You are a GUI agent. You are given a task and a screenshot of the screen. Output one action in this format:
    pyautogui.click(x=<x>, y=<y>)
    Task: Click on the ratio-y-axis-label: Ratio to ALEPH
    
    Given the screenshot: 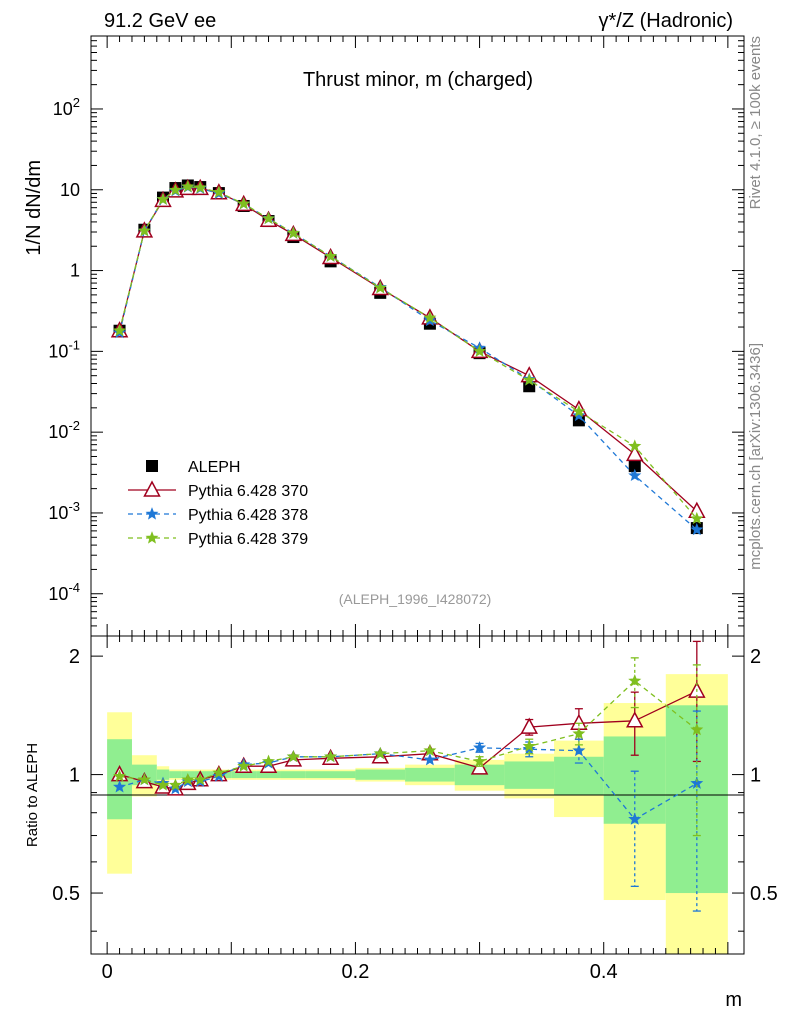 What is the action you would take?
    pyautogui.click(x=32, y=795)
    